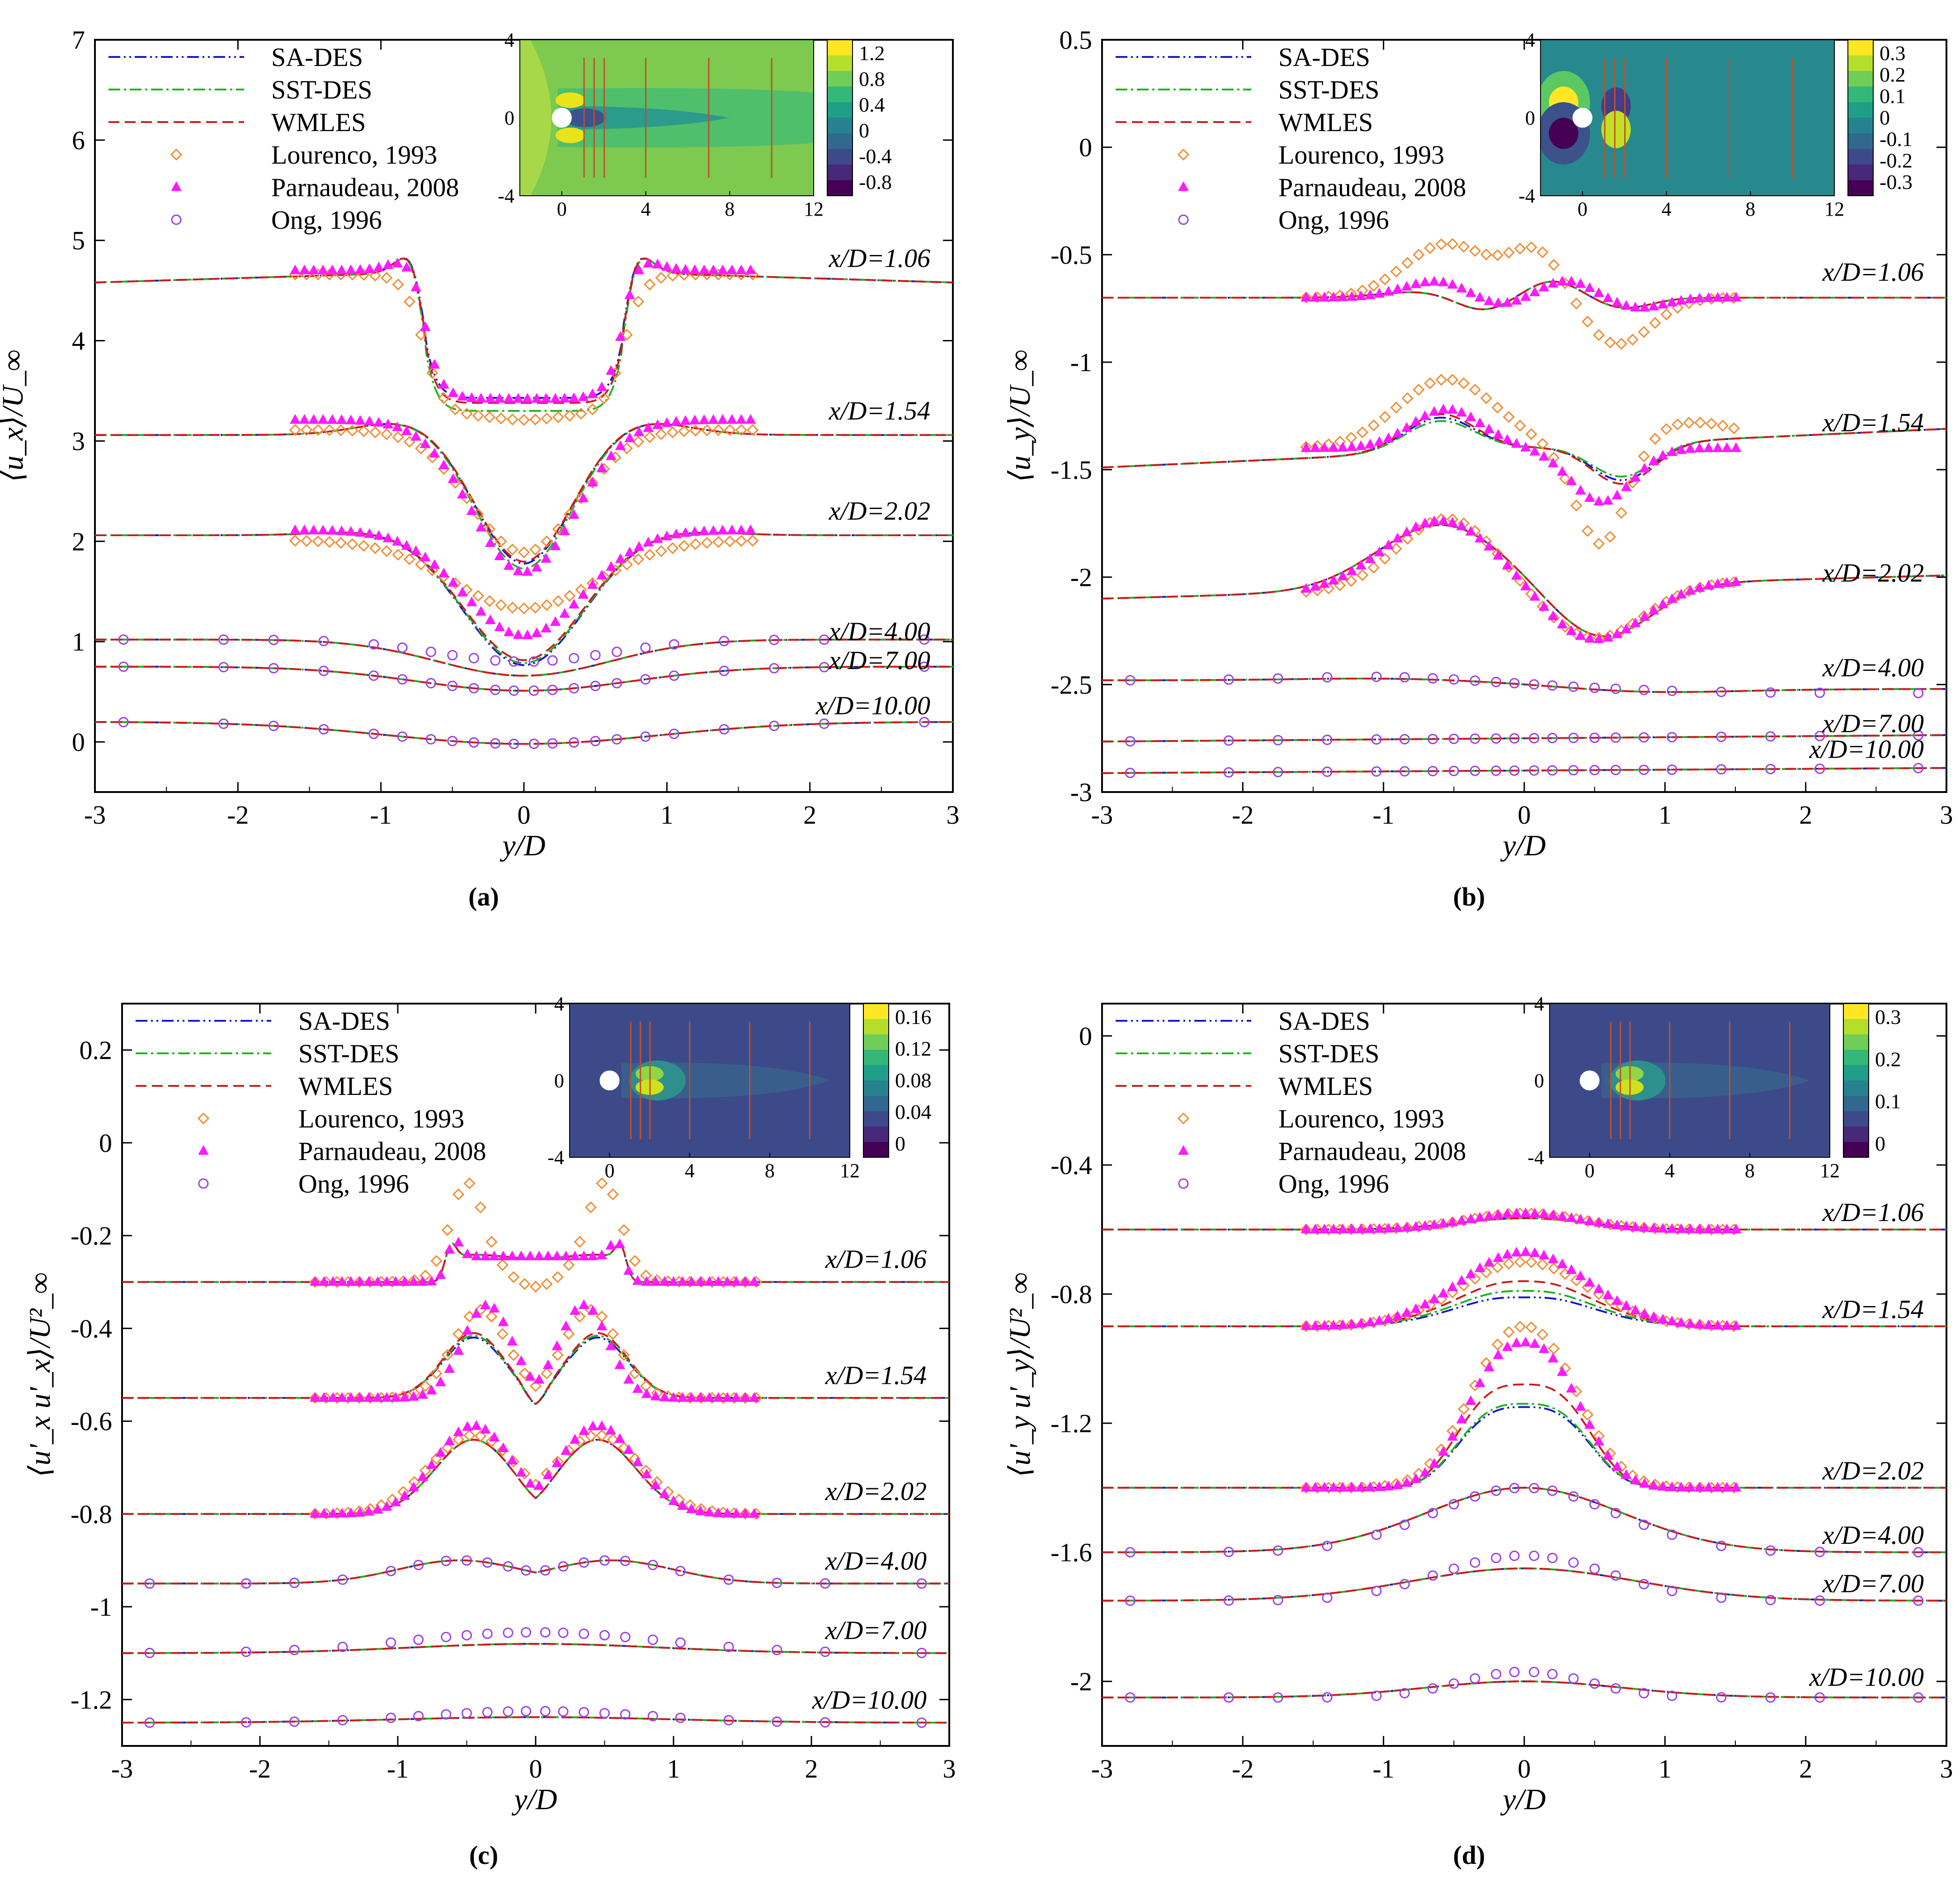 This screenshot has width=1960, height=1882. What do you see at coordinates (1805, 815) in the screenshot?
I see `x-tick-label: 2` at bounding box center [1805, 815].